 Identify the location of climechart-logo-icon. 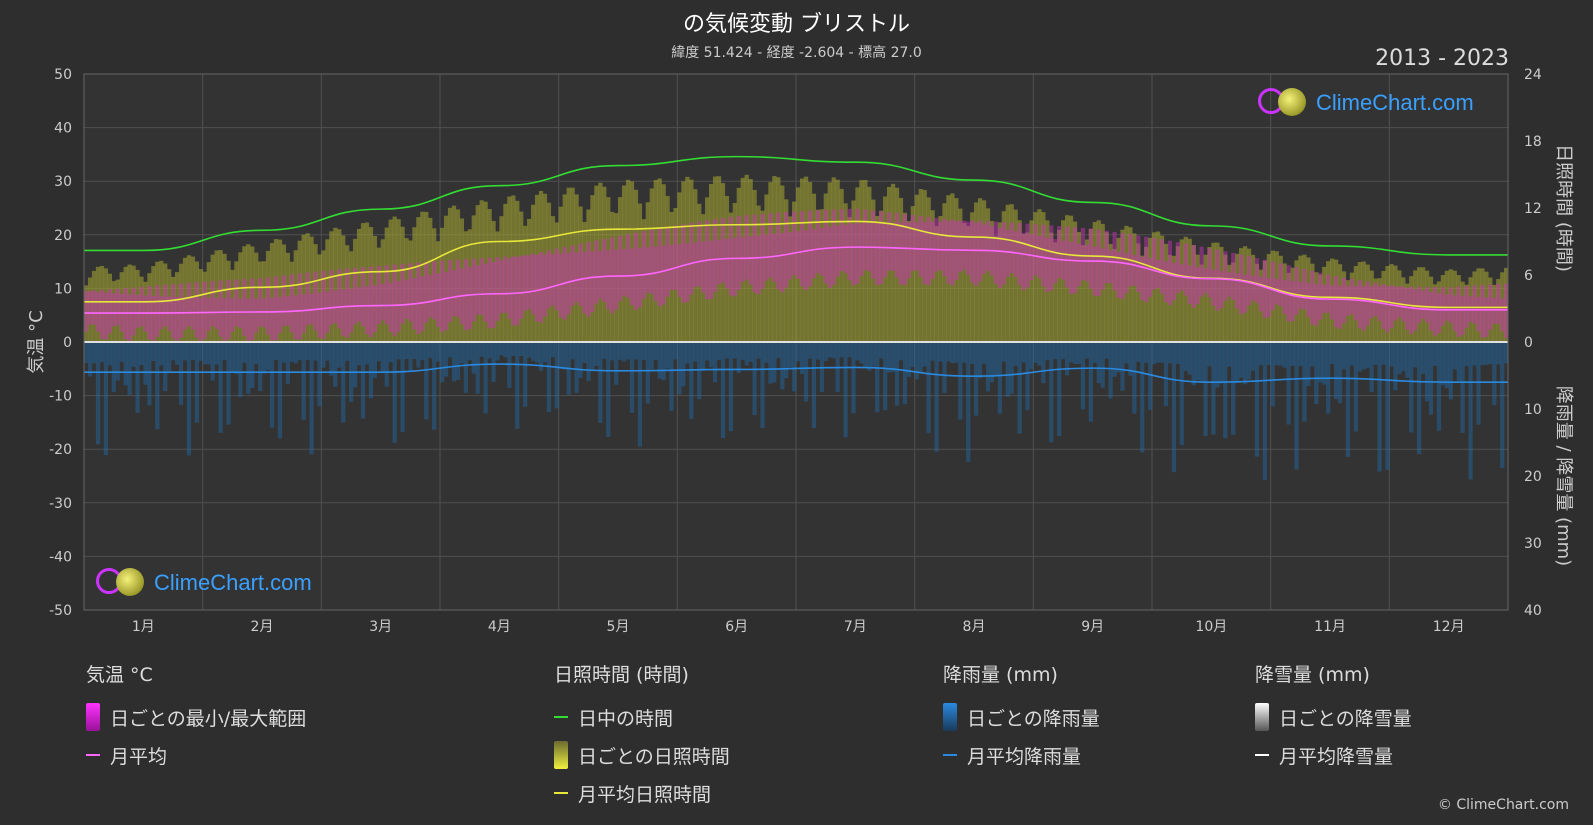
(123, 583).